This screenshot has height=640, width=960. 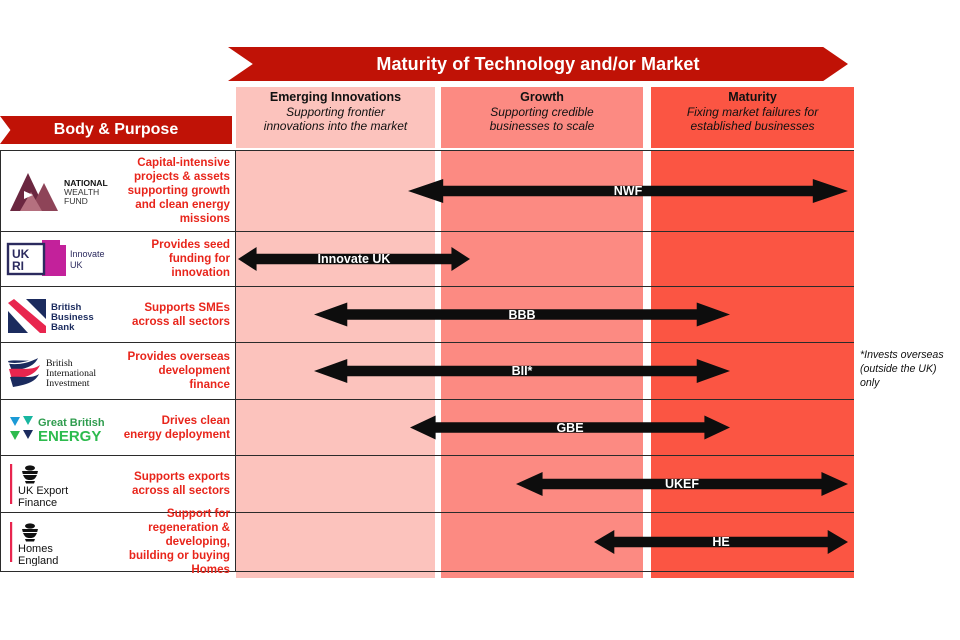 I want to click on row-arrow-track: BBB, so click(x=545, y=314).